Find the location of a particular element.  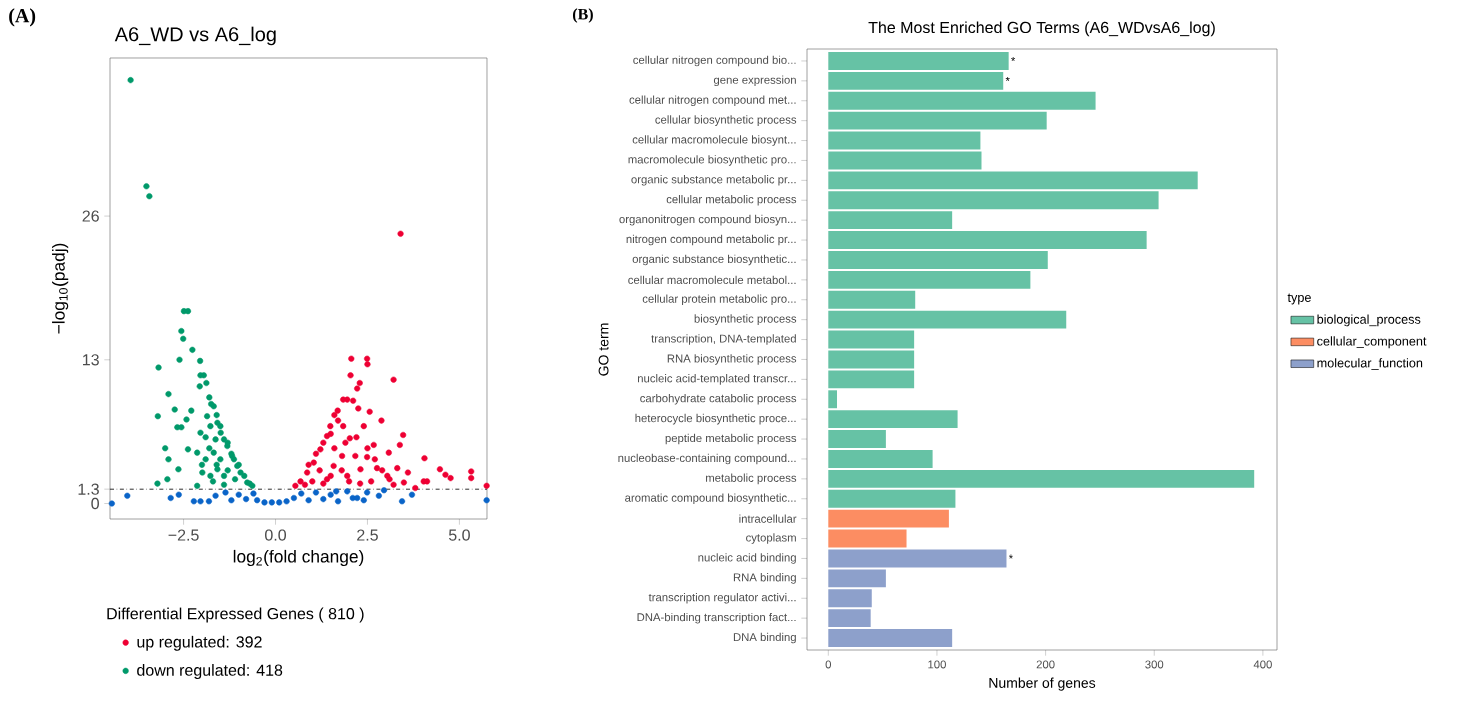

legend-label: down regulated: 418 is located at coordinates (210, 672).